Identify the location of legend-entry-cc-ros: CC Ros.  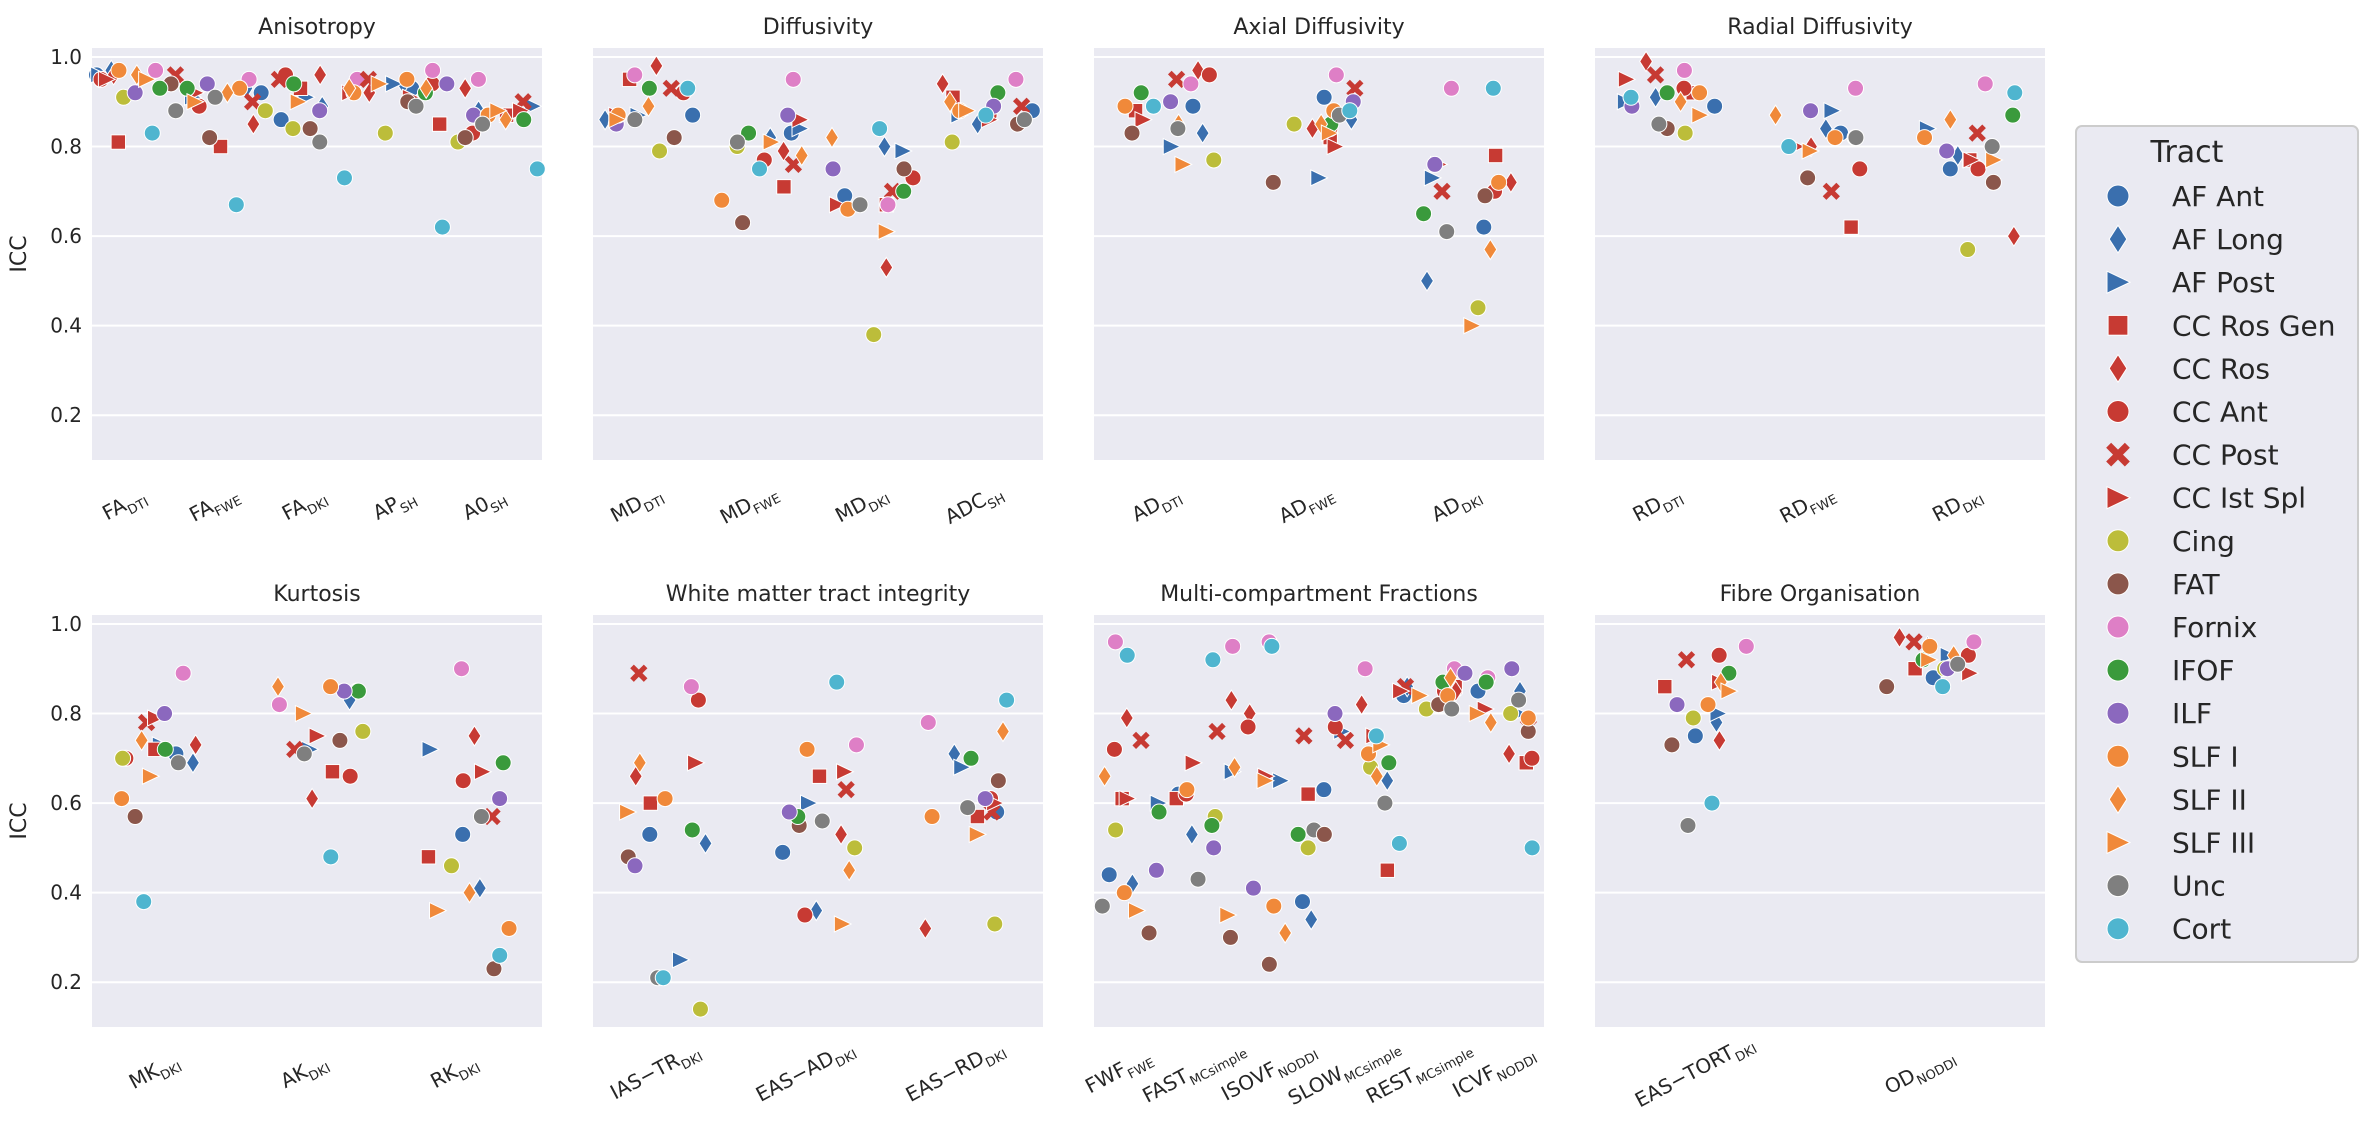
(2189, 368).